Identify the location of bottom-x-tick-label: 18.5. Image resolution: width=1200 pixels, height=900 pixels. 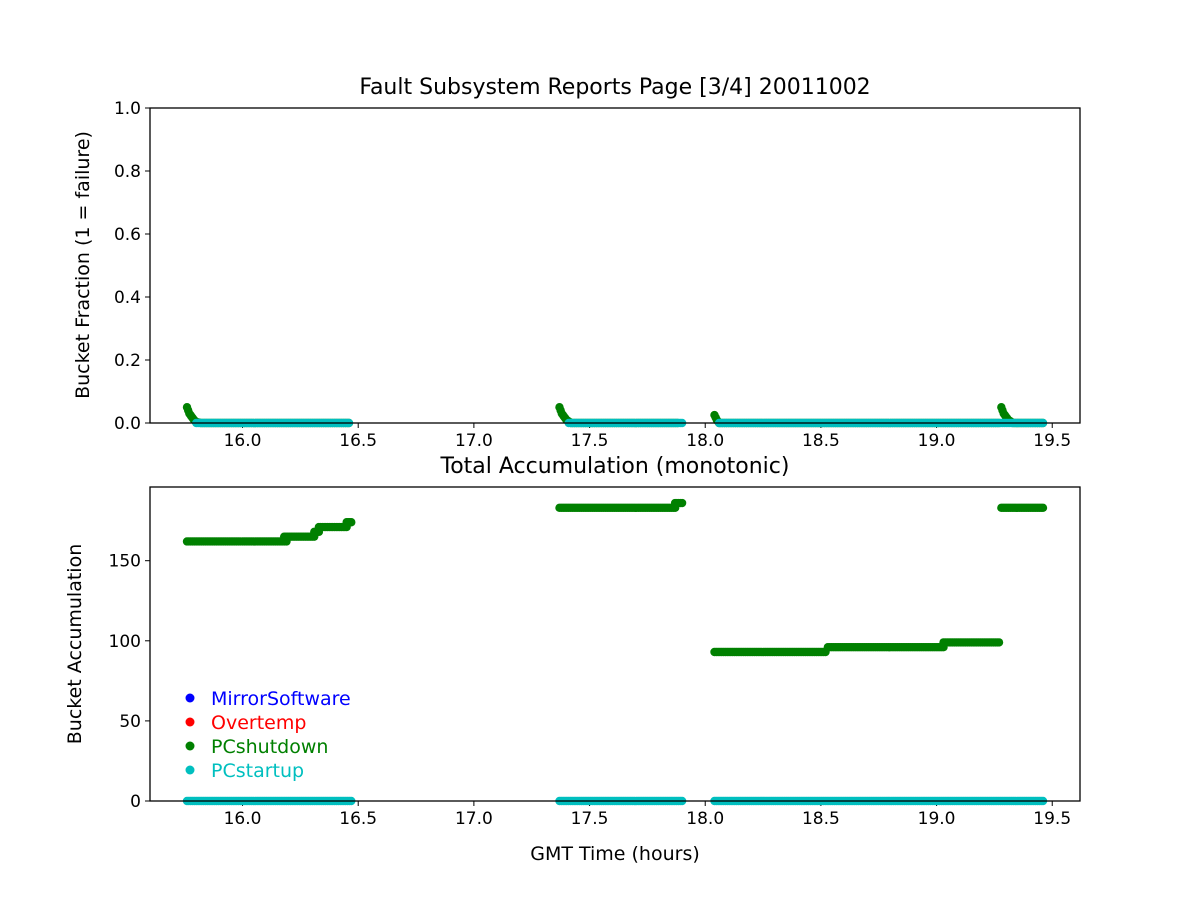
(821, 819).